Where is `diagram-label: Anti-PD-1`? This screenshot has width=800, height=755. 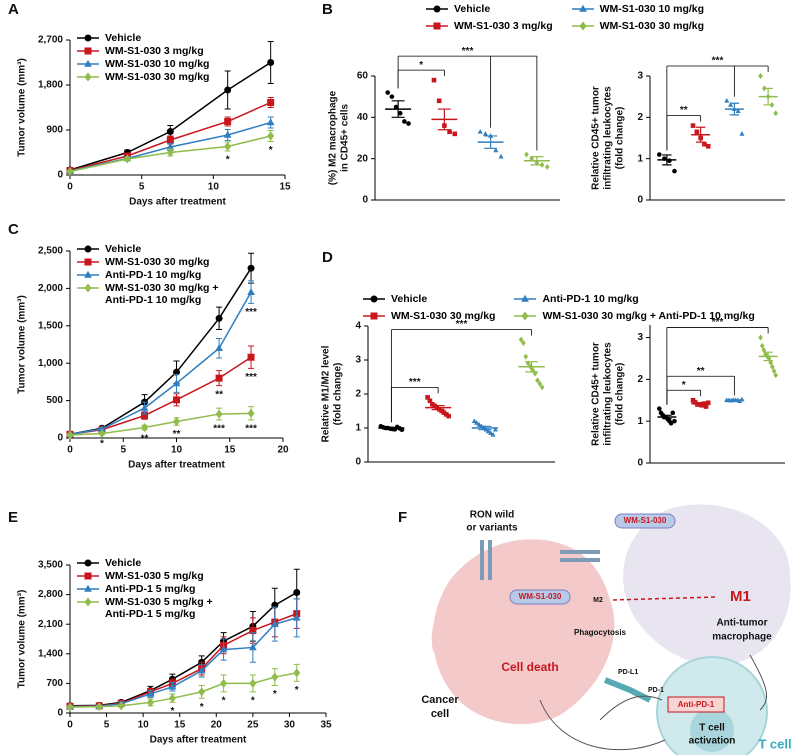 diagram-label: Anti-PD-1 is located at coordinates (696, 704).